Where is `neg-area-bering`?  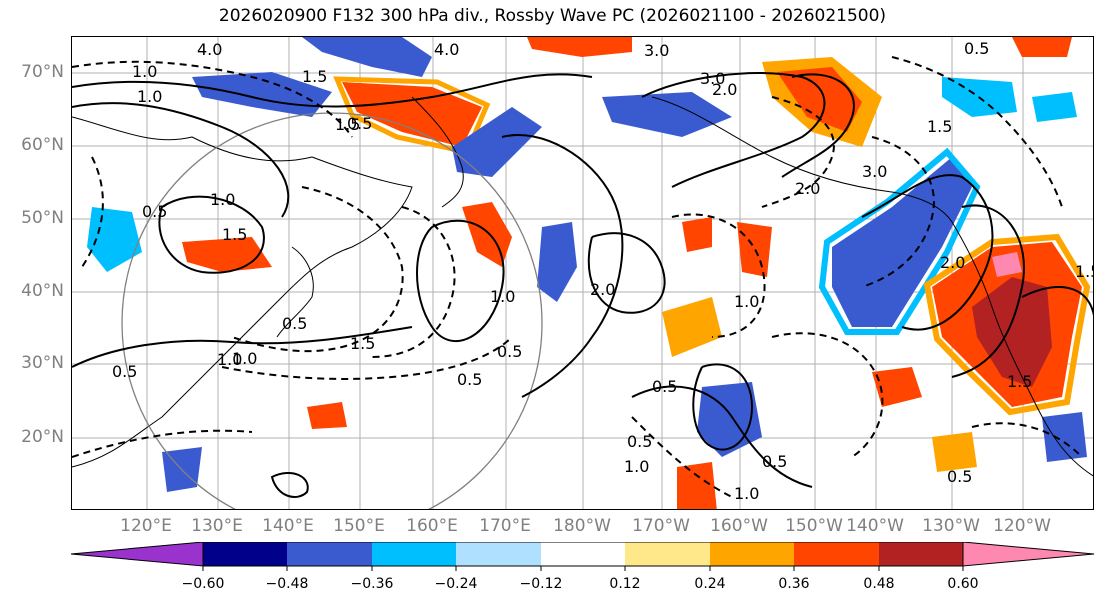 neg-area-bering is located at coordinates (367, 57).